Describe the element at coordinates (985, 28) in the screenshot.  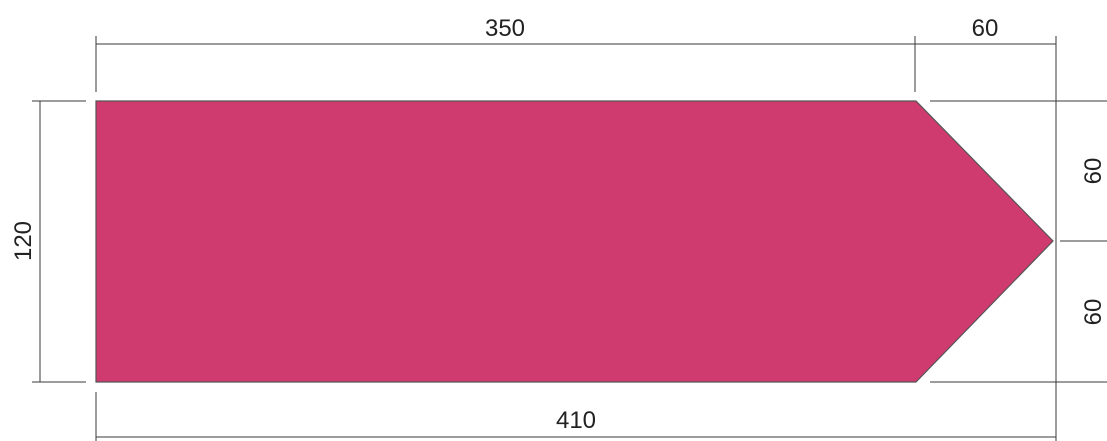
I see `top-right-length-label: 60` at that location.